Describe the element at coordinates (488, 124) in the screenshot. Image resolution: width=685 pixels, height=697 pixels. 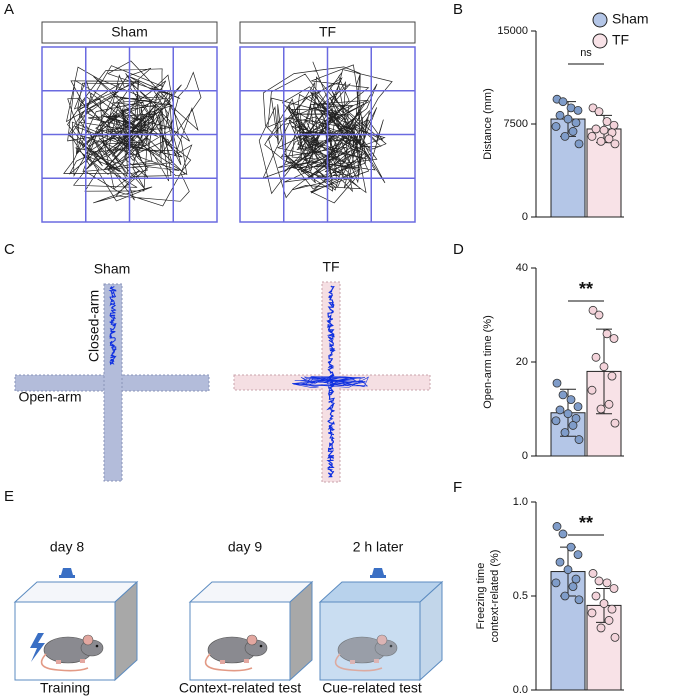
I see `y-axis-label: Distance (mm)` at that location.